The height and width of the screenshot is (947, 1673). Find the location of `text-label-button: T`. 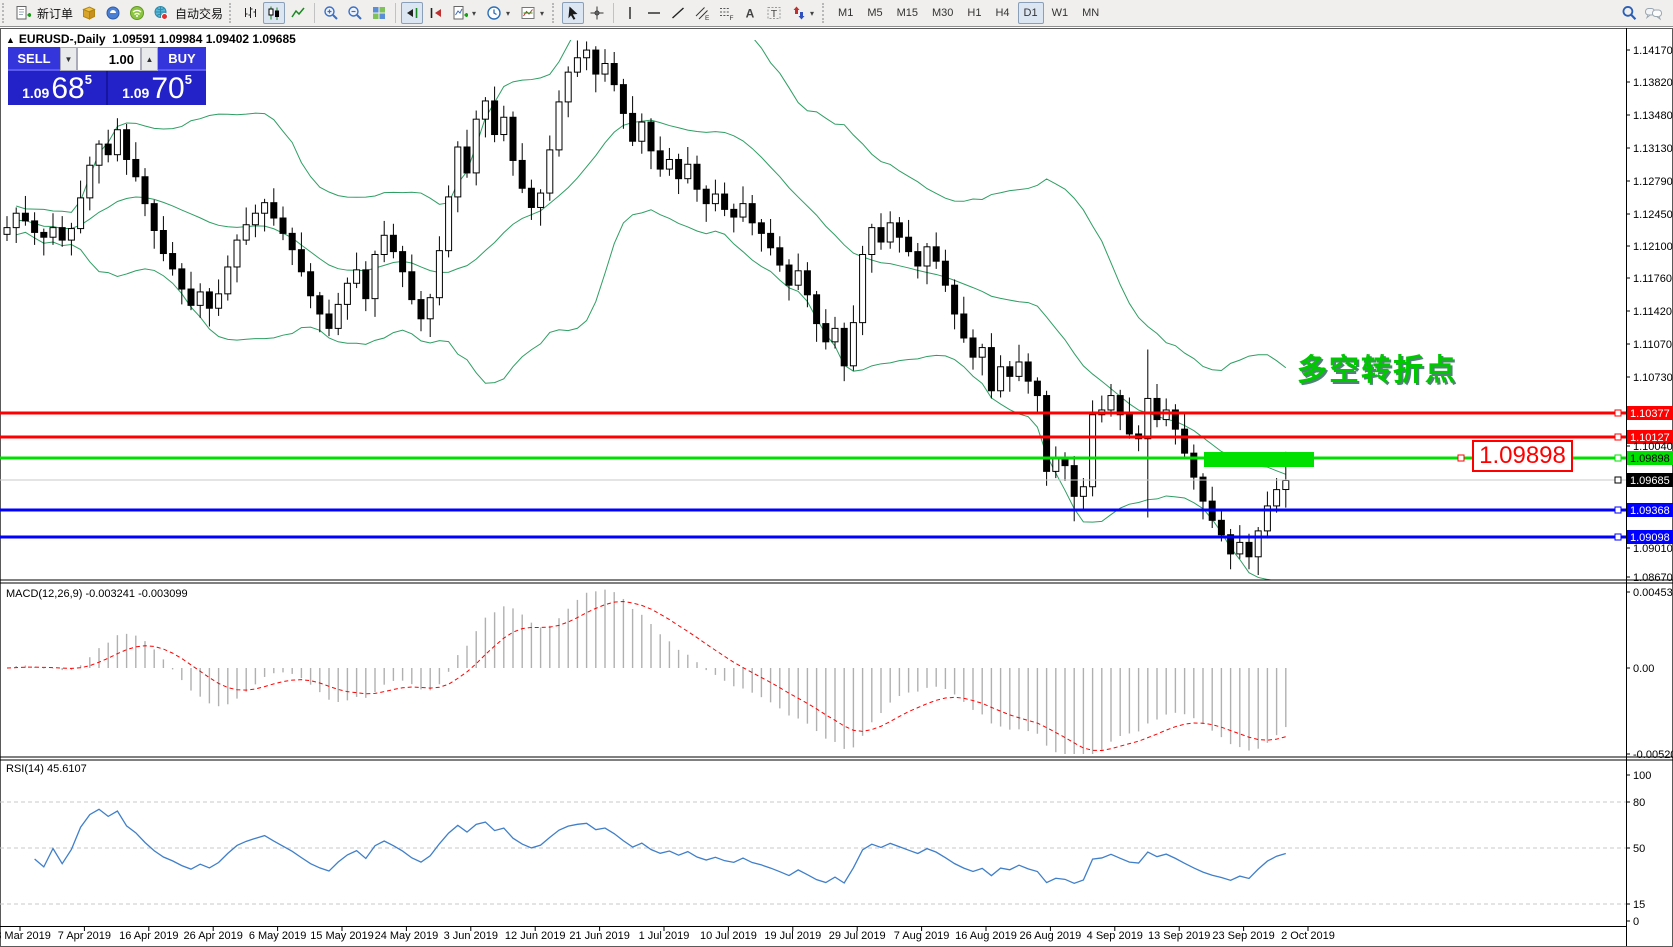

text-label-button: T is located at coordinates (774, 13).